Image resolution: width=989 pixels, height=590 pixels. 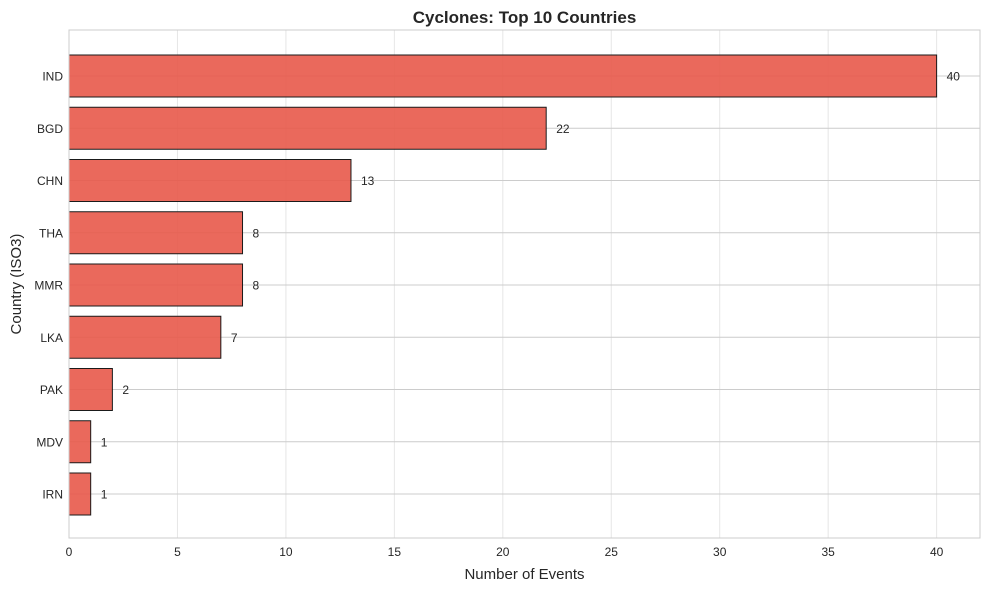 I want to click on bar-mdv, so click(x=80, y=442).